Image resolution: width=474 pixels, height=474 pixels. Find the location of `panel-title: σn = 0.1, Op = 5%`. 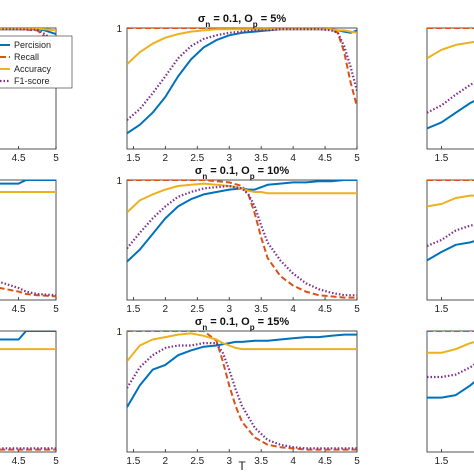

panel-title: σn = 0.1, Op = 5% is located at coordinates (242, 21).